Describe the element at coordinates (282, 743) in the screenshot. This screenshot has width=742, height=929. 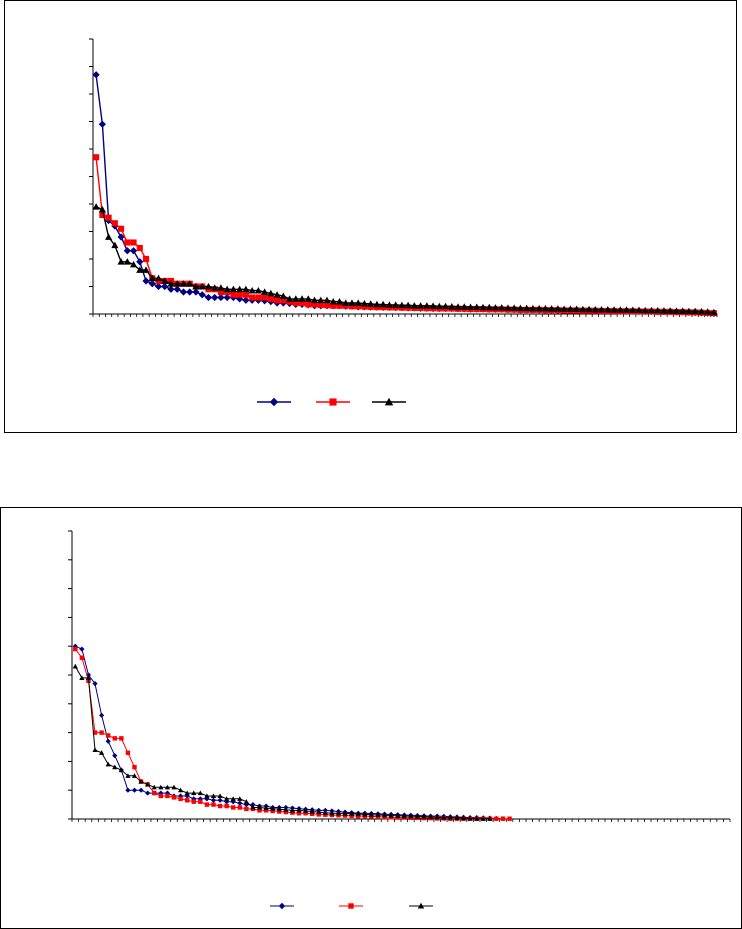
I see `chart-2-series-3-line` at that location.